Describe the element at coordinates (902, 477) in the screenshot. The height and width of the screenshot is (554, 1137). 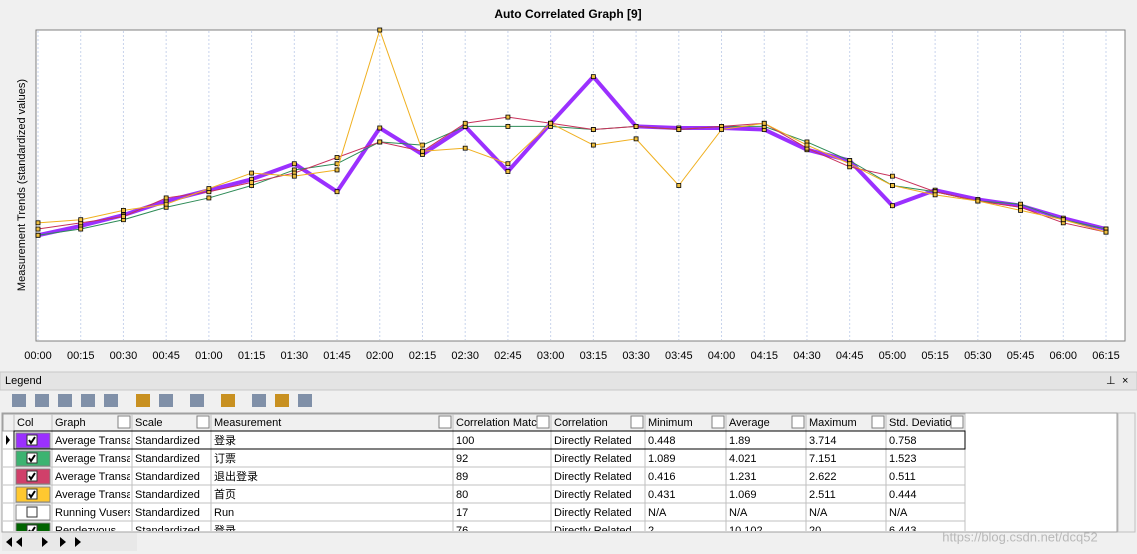
I see `table-cell: 0.511` at that location.